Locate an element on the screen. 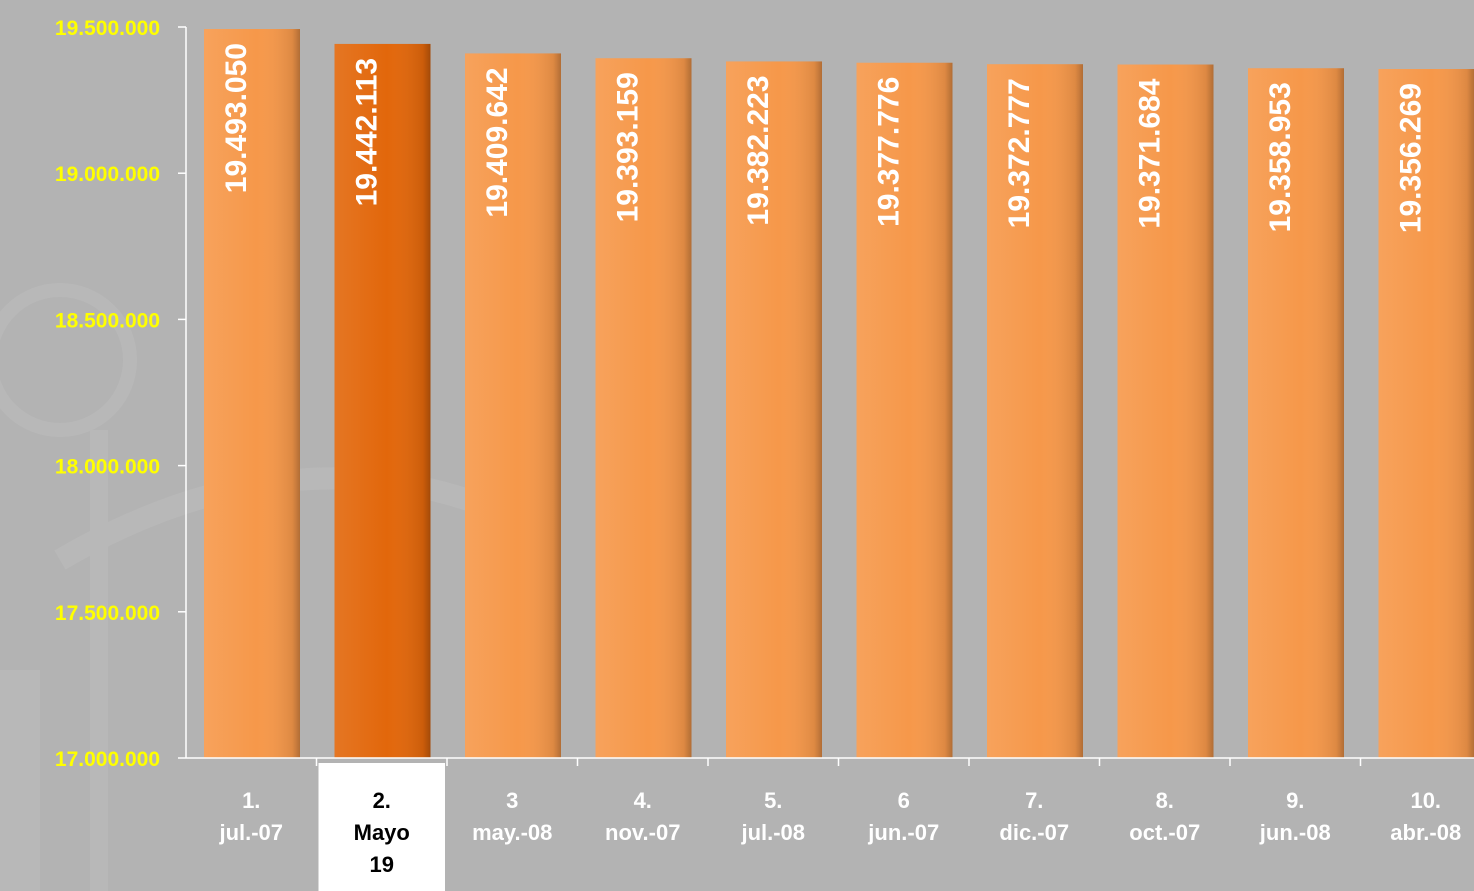  bar-value-label: 19.409.642 is located at coordinates (497, 142).